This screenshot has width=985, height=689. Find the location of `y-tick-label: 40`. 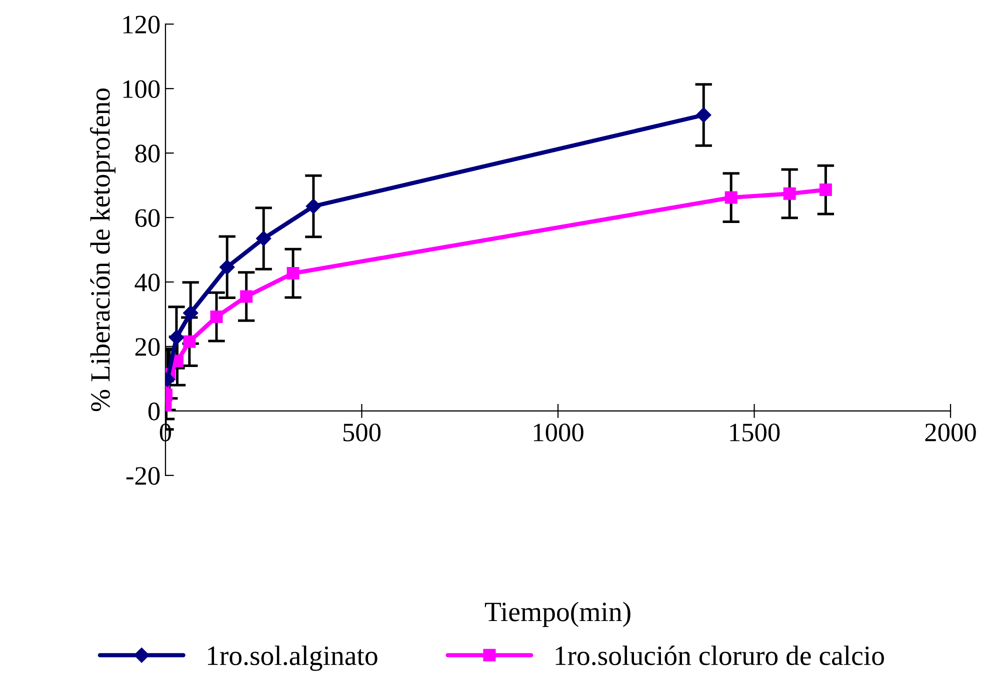

y-tick-label: 40 is located at coordinates (147, 283).